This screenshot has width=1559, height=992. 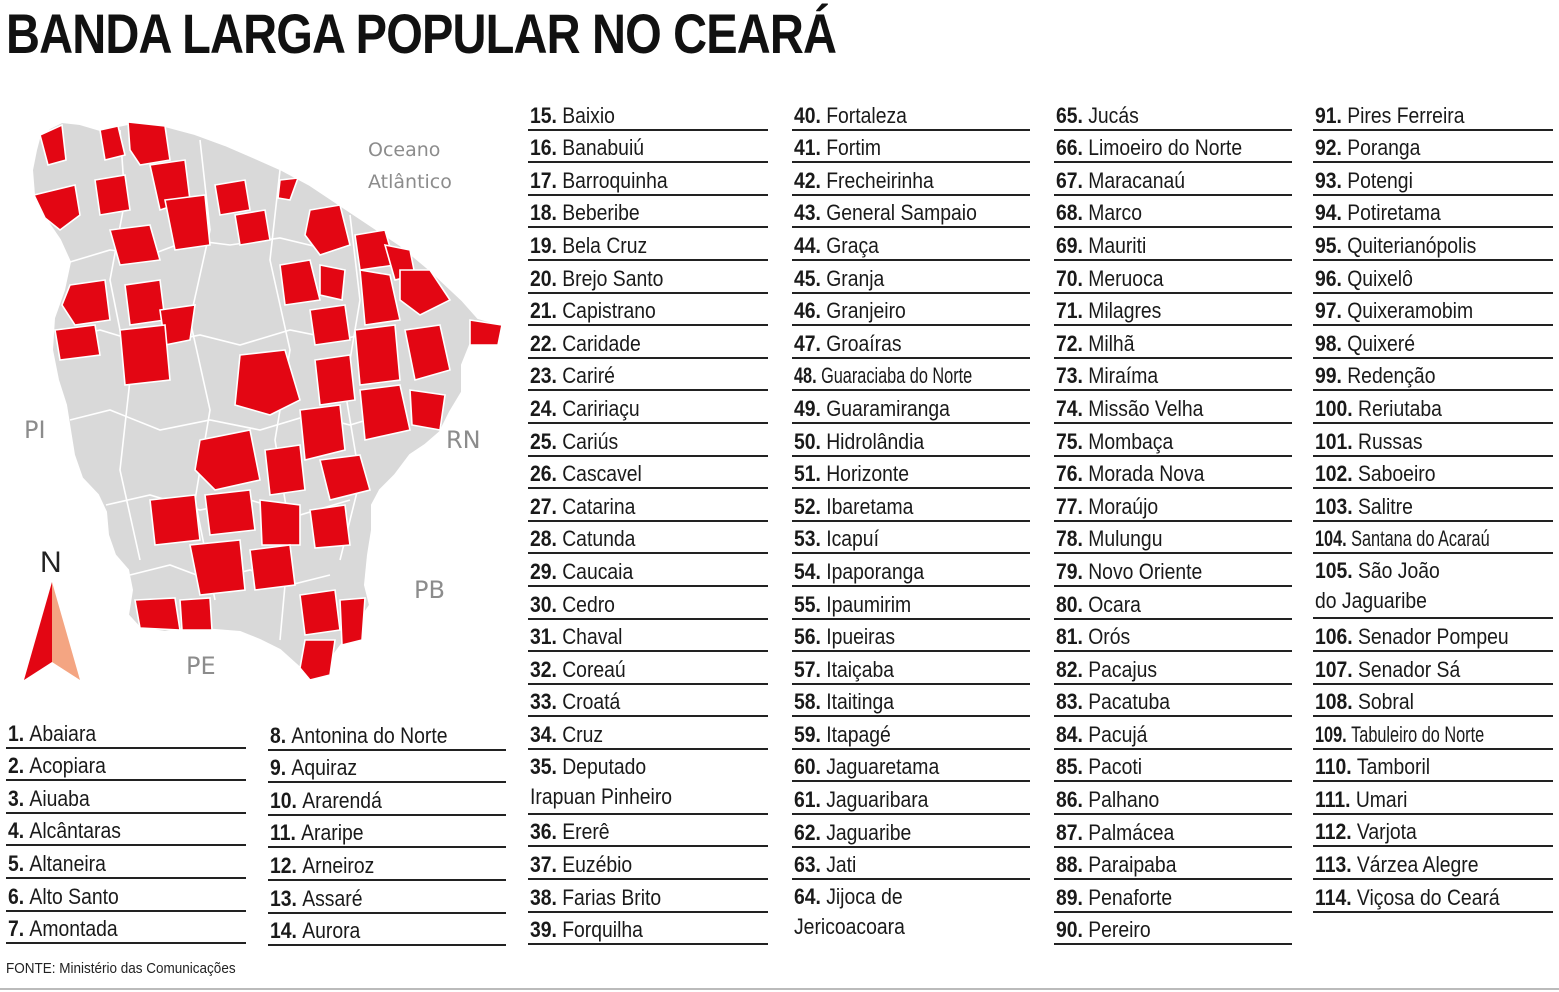 I want to click on municipality-label: 67. Maracanaú, so click(x=1120, y=180).